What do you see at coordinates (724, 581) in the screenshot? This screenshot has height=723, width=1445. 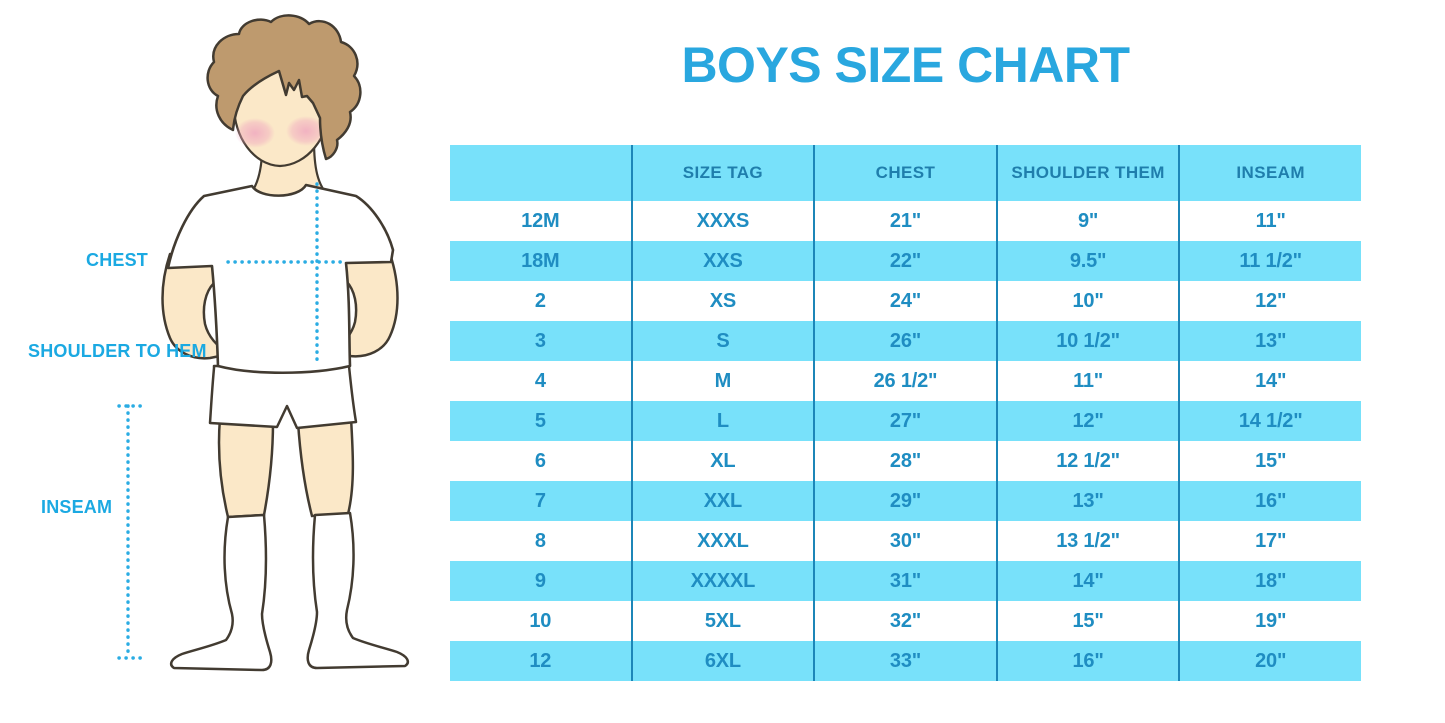 I see `table-cell: XXXXL` at bounding box center [724, 581].